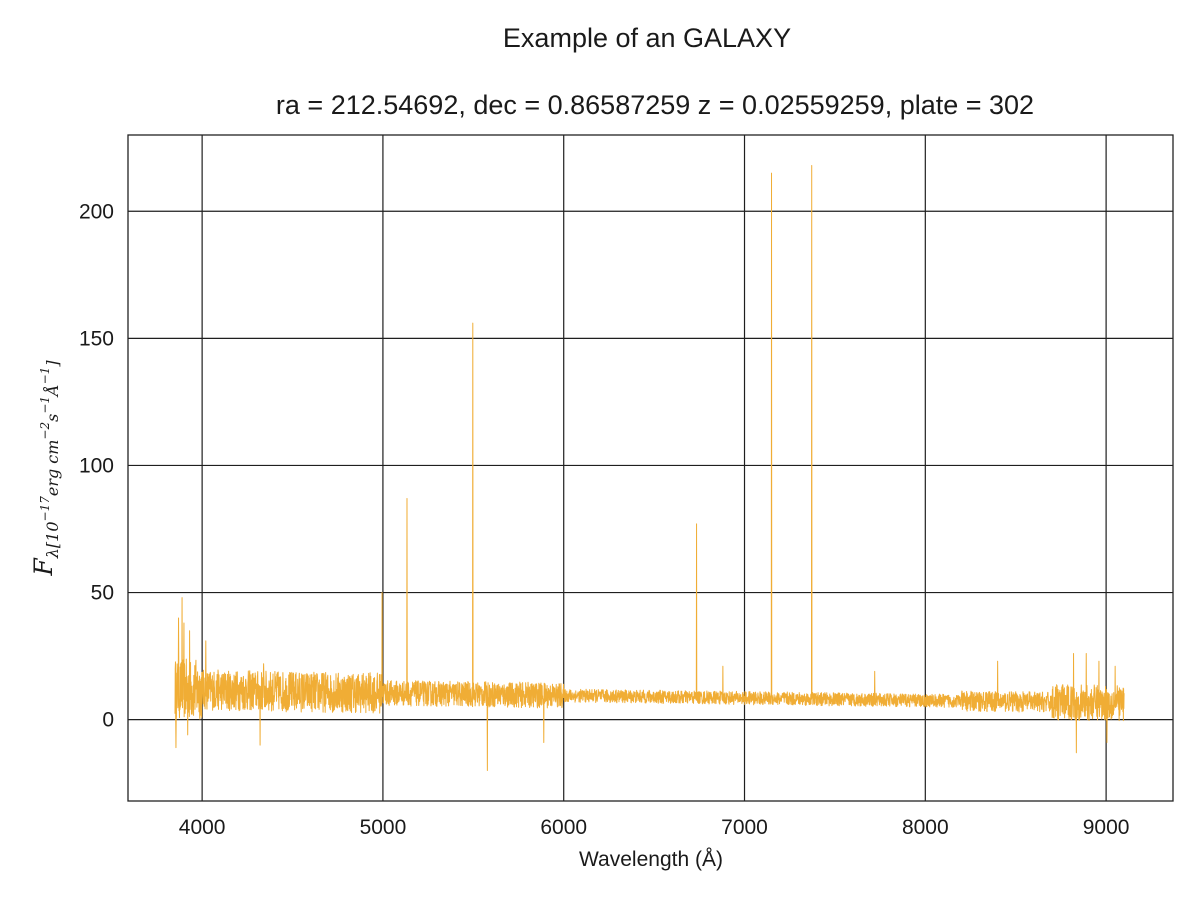 The width and height of the screenshot is (1200, 900). I want to click on y-axis-ticks: 0 50 100 150 200, so click(96, 465).